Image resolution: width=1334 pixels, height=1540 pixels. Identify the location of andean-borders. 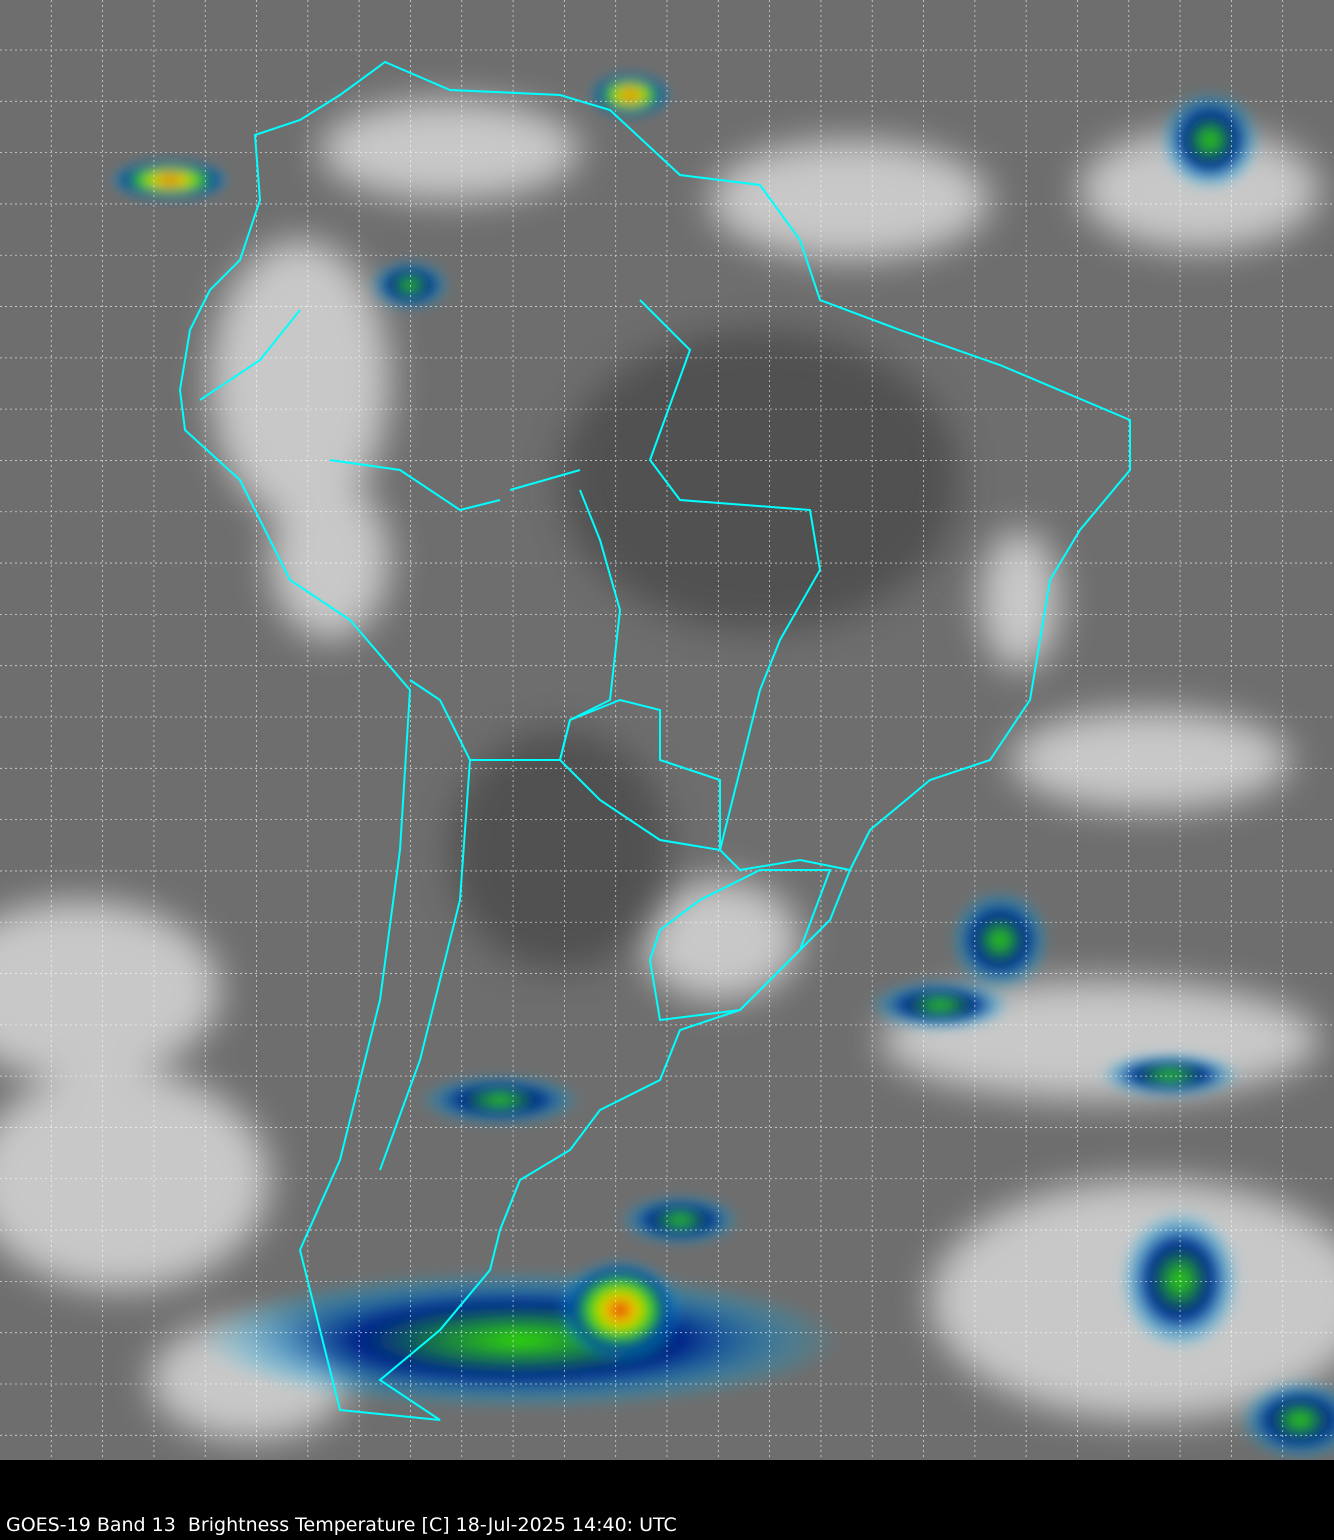
(359, 740).